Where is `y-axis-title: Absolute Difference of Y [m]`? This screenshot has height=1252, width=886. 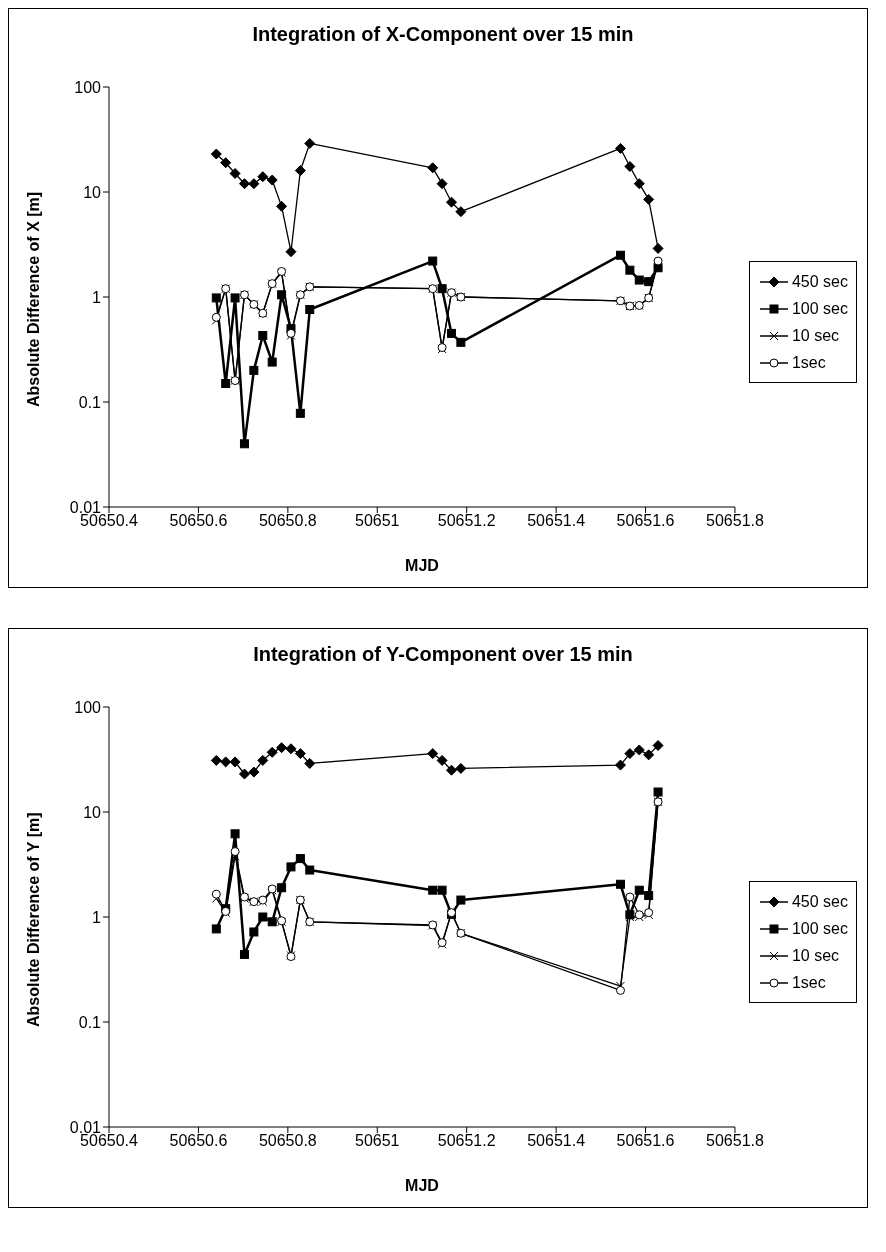 y-axis-title: Absolute Difference of Y [m] is located at coordinates (33, 919).